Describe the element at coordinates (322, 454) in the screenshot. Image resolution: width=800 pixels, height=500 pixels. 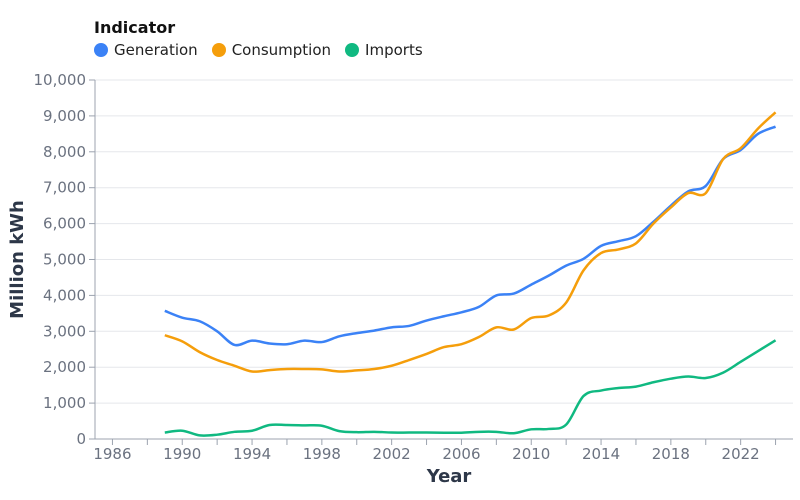
I see `x-tick-label: 1998` at that location.